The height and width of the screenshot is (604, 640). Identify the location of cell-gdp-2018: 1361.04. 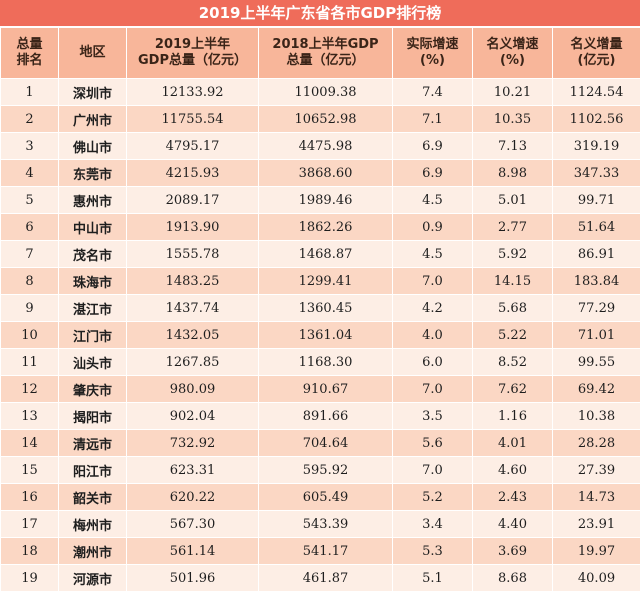
(325, 335).